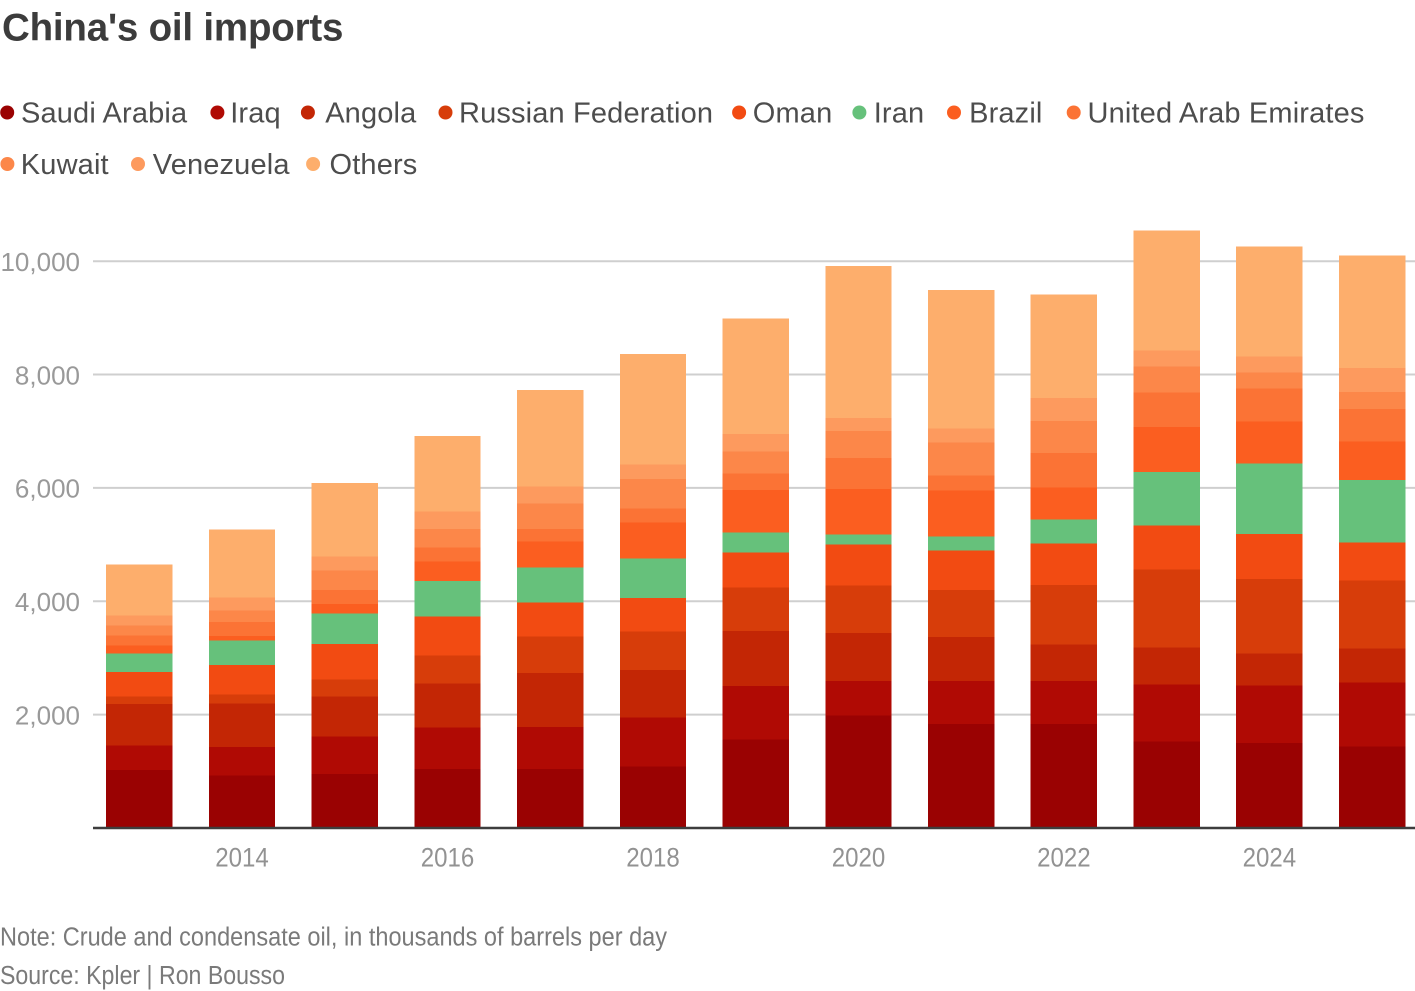 This screenshot has width=1415, height=991. I want to click on svg-text: Russian Federation, so click(586, 113).